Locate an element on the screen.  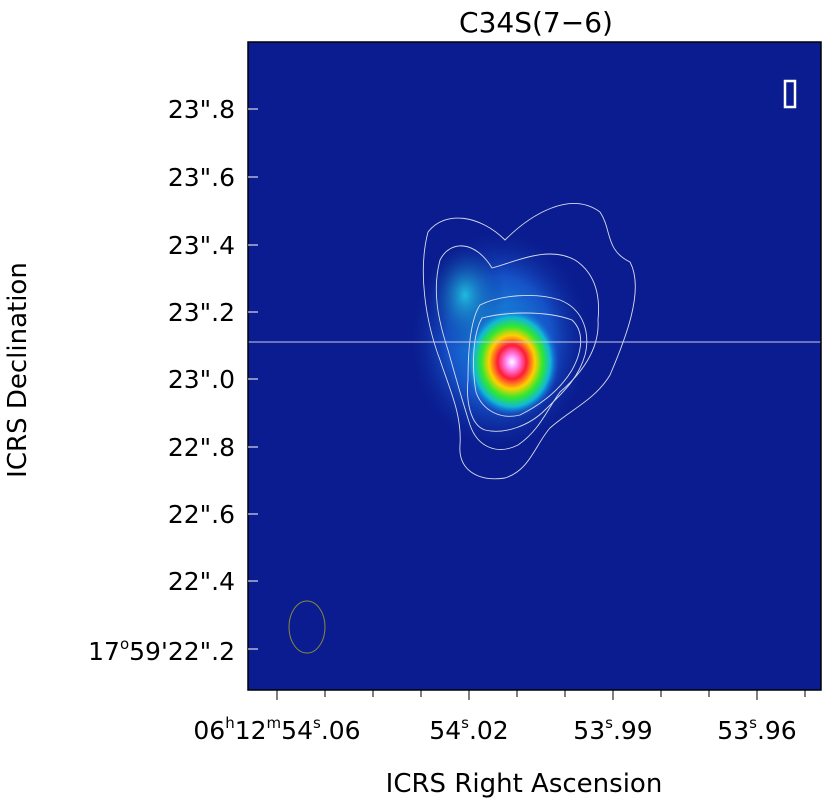
y-tick-label: 22".6 is located at coordinates (201, 514).